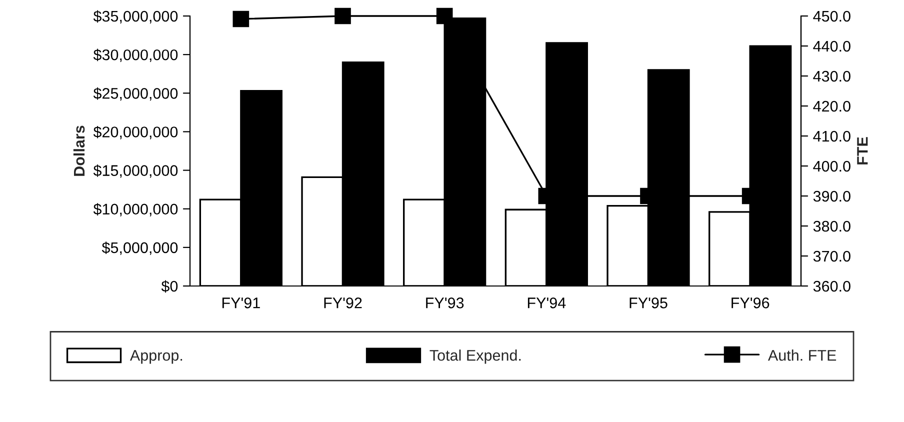  Describe the element at coordinates (135, 94) in the screenshot. I see `y-tick-label: $25,000,000` at that location.